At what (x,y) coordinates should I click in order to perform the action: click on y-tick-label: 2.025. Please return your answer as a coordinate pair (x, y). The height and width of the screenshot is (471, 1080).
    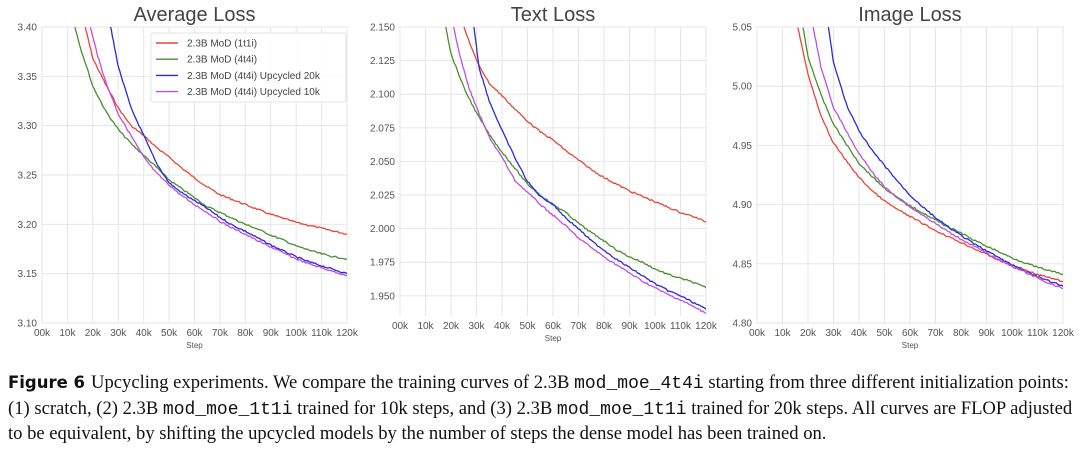
    Looking at the image, I should click on (382, 196).